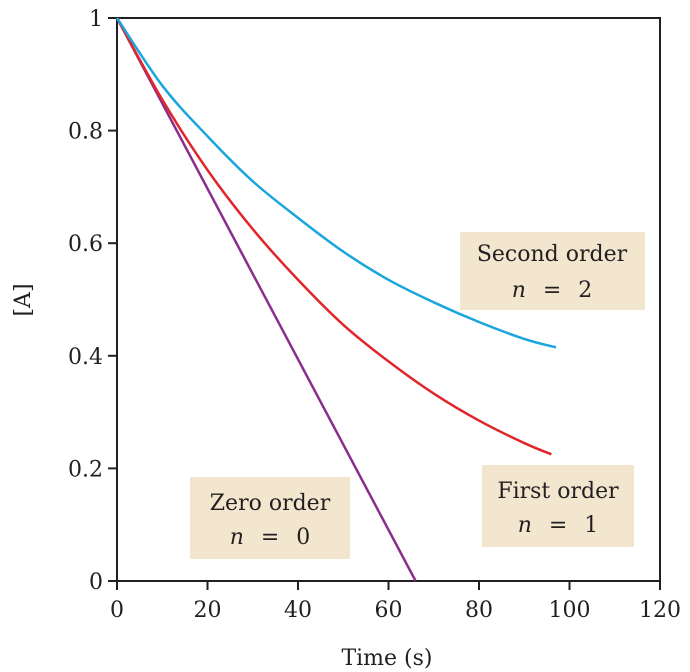  I want to click on annotation-second-order: Second order n = 2, so click(552, 271).